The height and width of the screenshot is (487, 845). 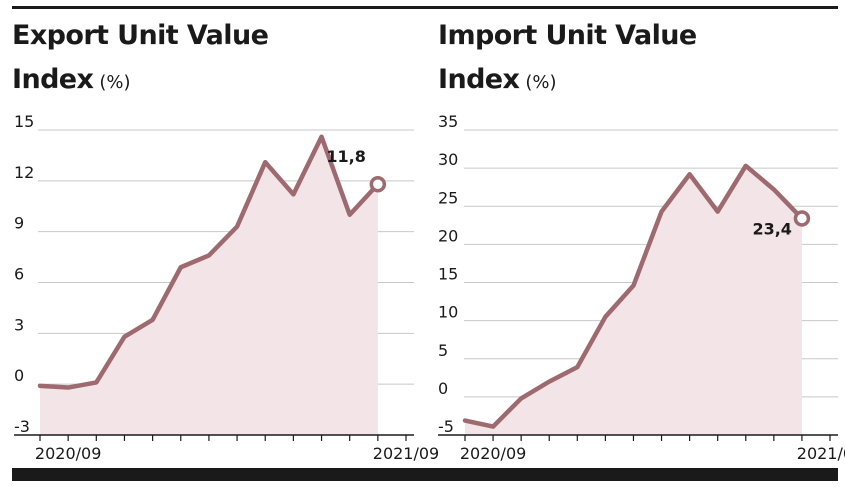 I want to click on export-ytick-label: 6, so click(x=19, y=274).